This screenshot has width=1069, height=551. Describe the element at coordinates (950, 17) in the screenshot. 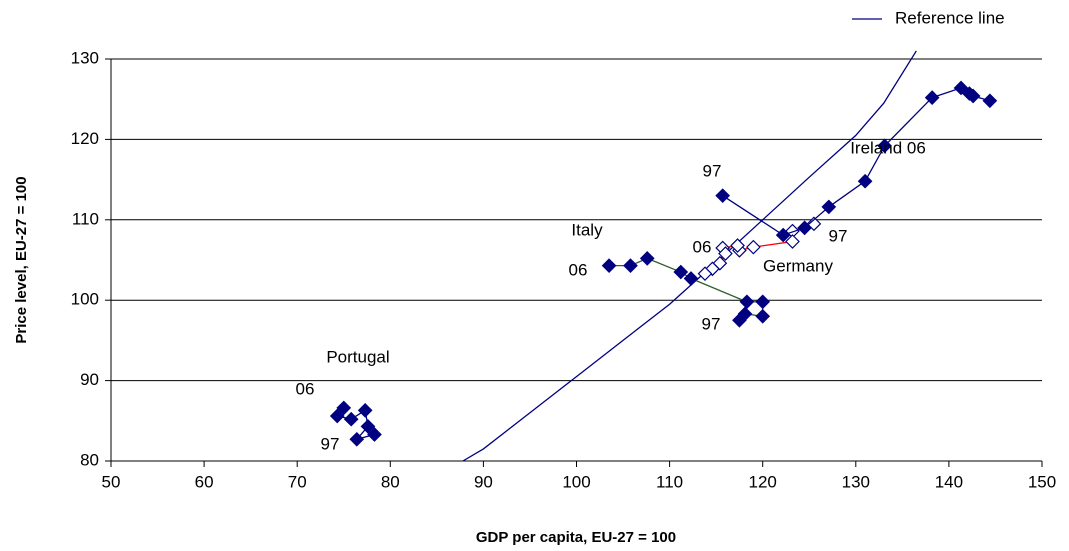

I see `legend-label: Reference line` at that location.